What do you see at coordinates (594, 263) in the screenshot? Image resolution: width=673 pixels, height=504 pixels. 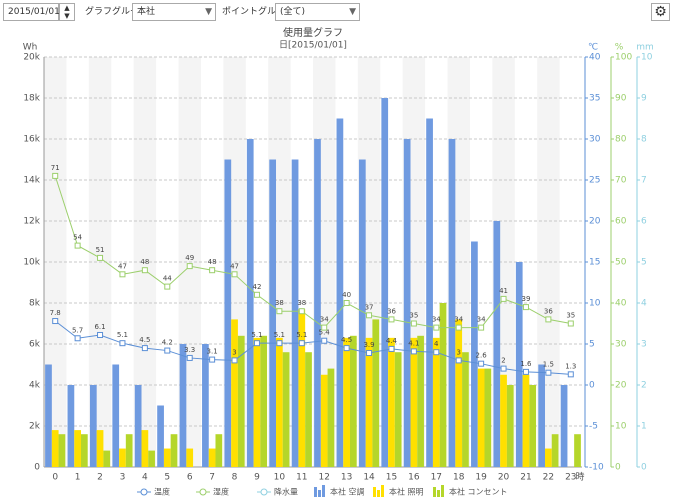 I see `y2-tick-label: 15` at bounding box center [594, 263].